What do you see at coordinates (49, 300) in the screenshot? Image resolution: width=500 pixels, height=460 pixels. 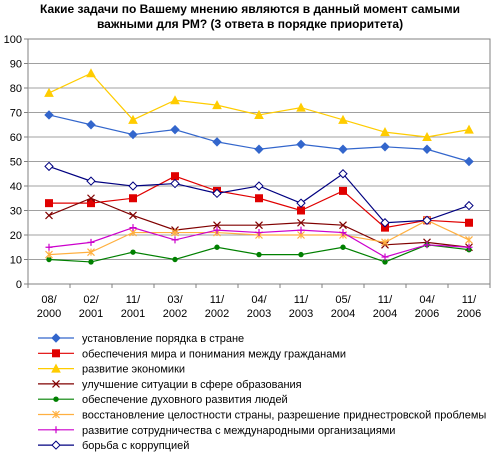 I see `x-tick-label-line-1: 08/` at bounding box center [49, 300].